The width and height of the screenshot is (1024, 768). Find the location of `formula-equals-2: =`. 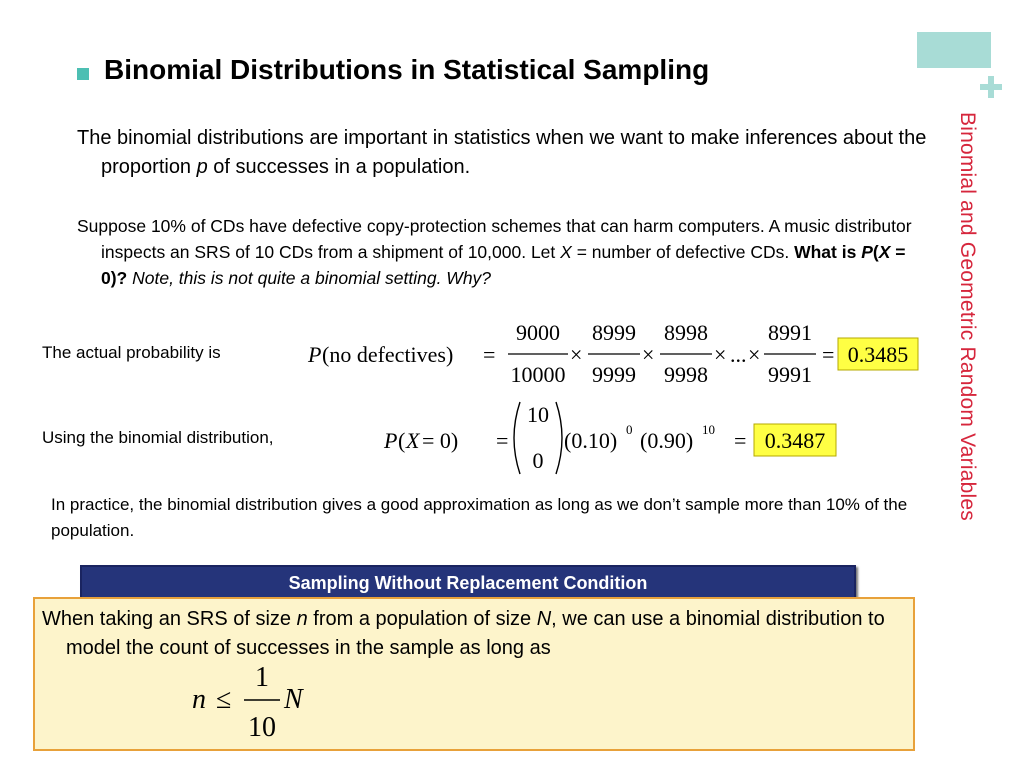

formula-equals-2: = is located at coordinates (828, 354).